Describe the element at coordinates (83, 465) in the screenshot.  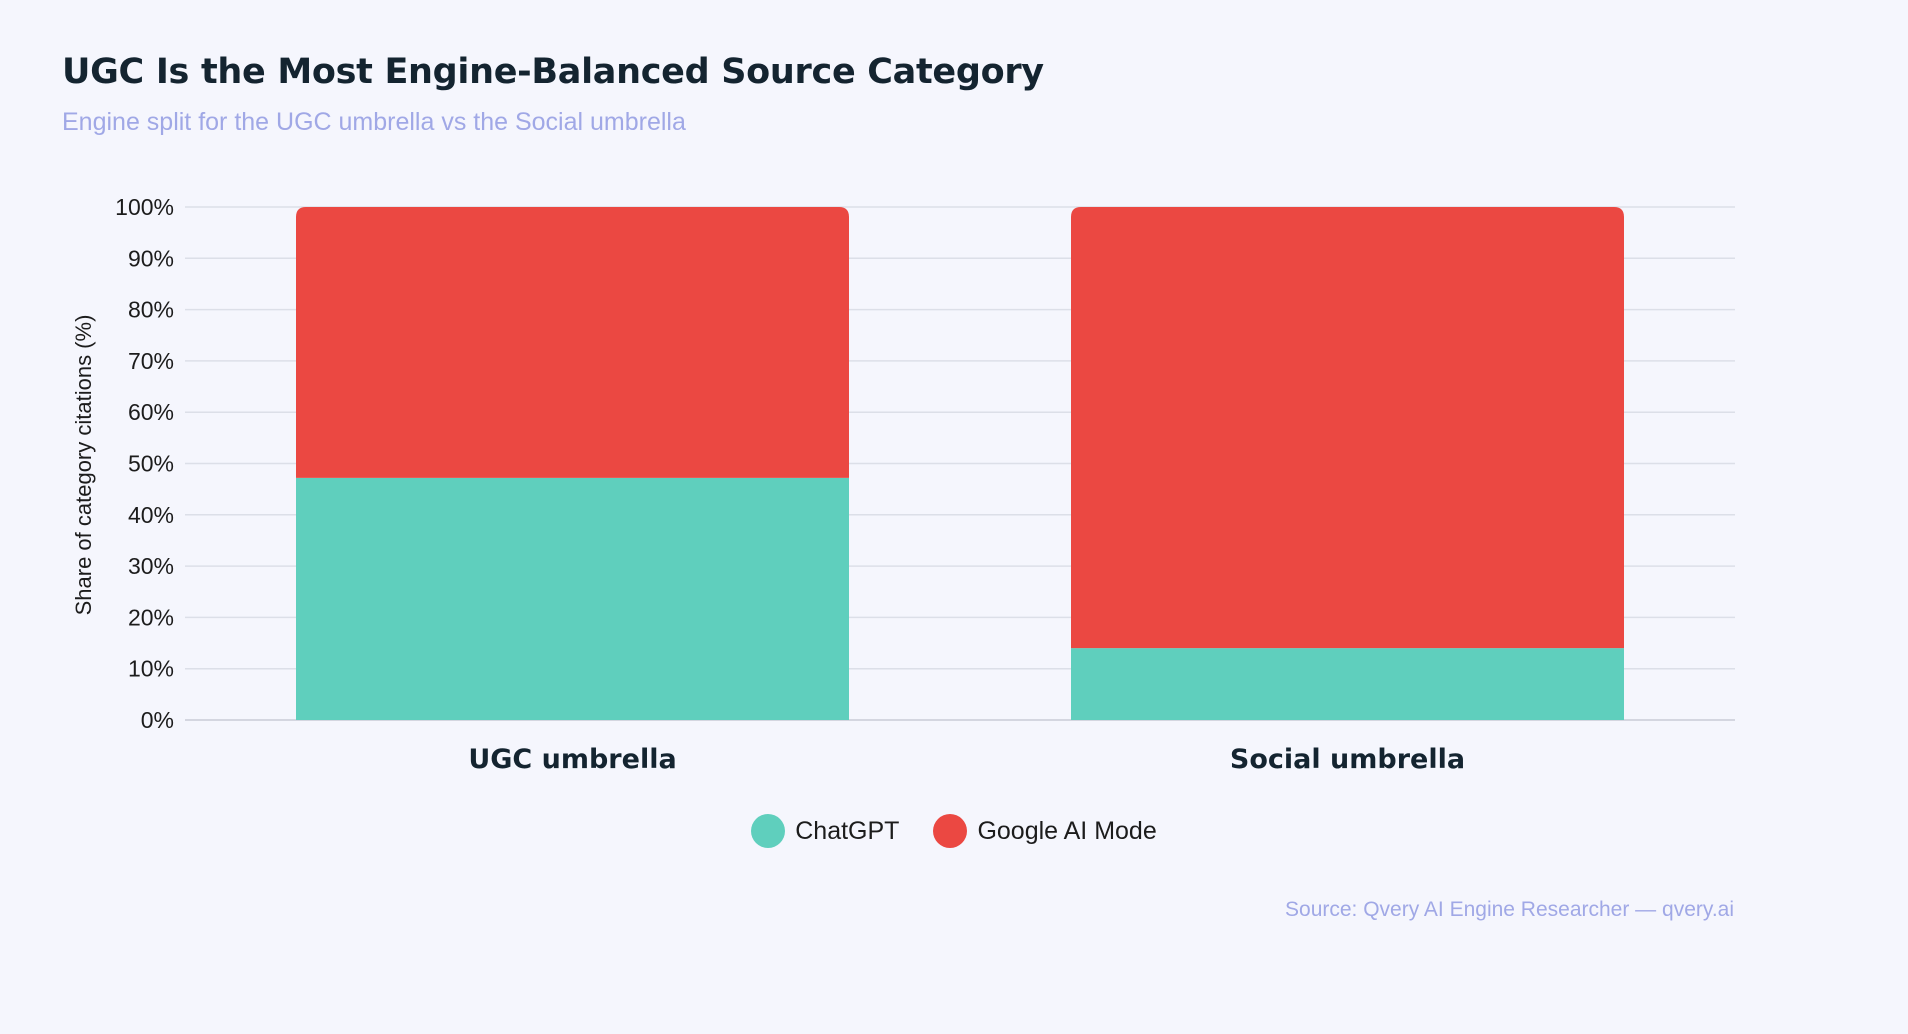
I see `y-axis-label: Share of category citations (%)` at that location.